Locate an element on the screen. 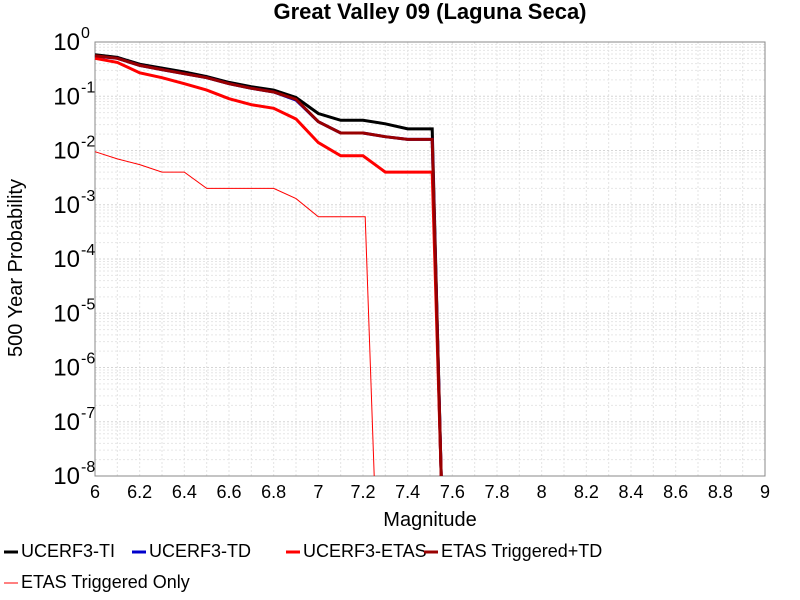 The image size is (800, 600). x-tick-label: 6 is located at coordinates (95, 492).